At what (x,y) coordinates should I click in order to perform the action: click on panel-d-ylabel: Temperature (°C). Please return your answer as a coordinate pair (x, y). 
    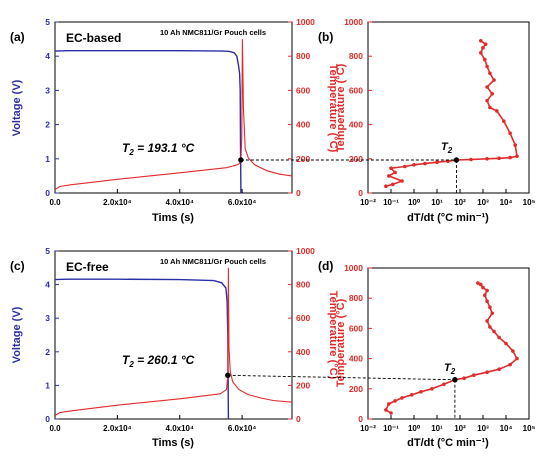
    Looking at the image, I should click on (341, 342).